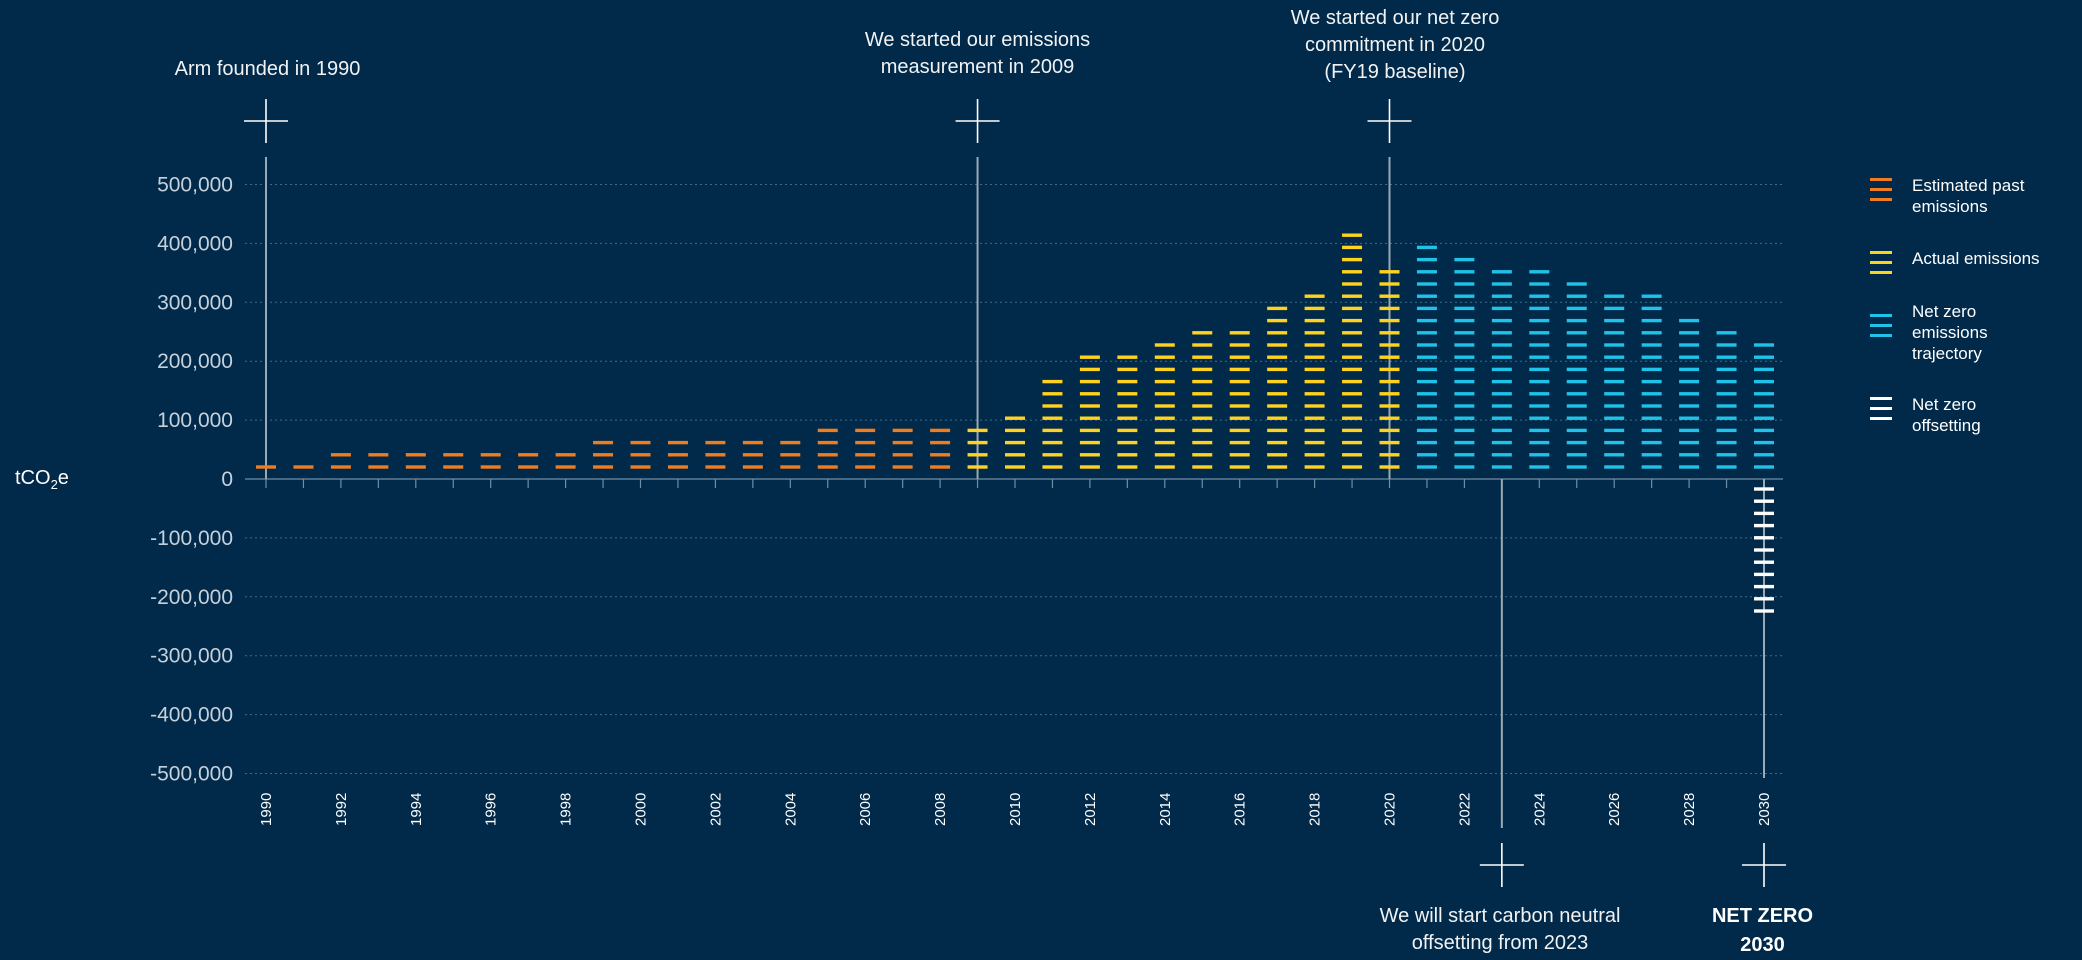 Image resolution: width=2082 pixels, height=960 pixels. I want to click on y-tick-label: 200,000, so click(195, 361).